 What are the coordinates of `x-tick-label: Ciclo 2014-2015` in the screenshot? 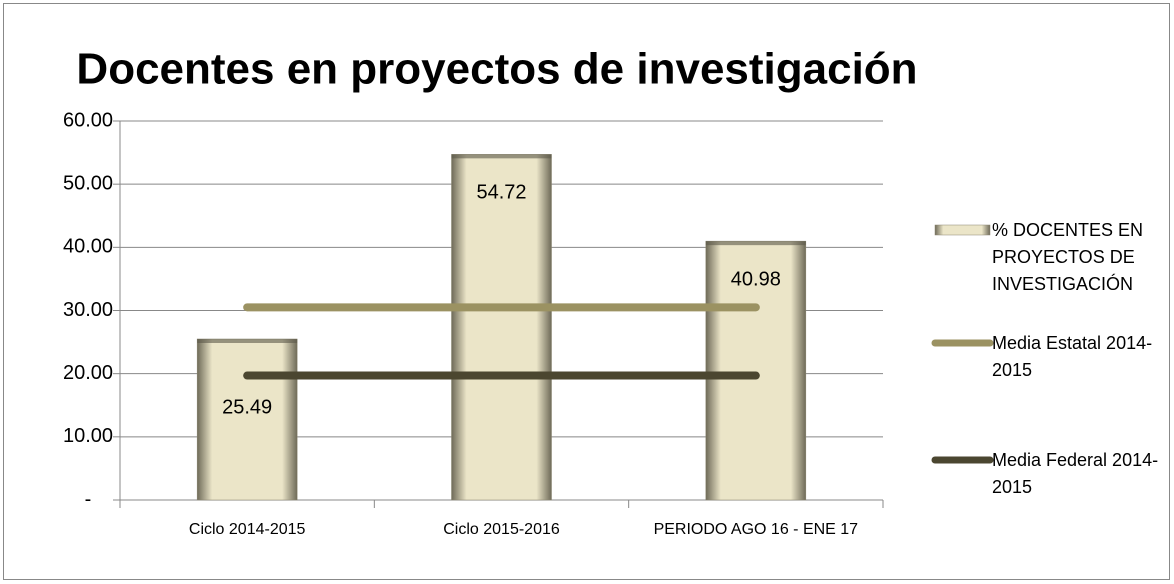 It's located at (247, 529).